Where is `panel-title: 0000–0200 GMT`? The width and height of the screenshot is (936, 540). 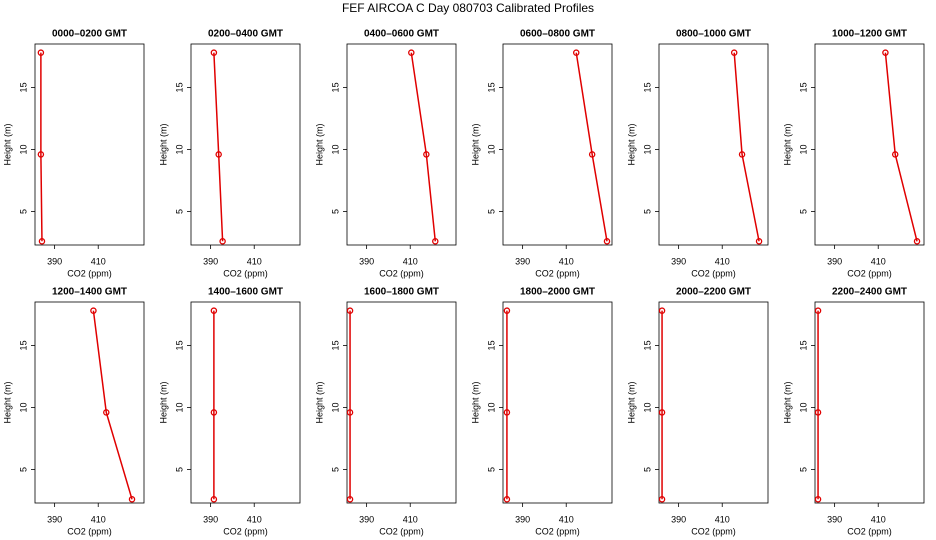
panel-title: 0000–0200 GMT is located at coordinates (89, 34).